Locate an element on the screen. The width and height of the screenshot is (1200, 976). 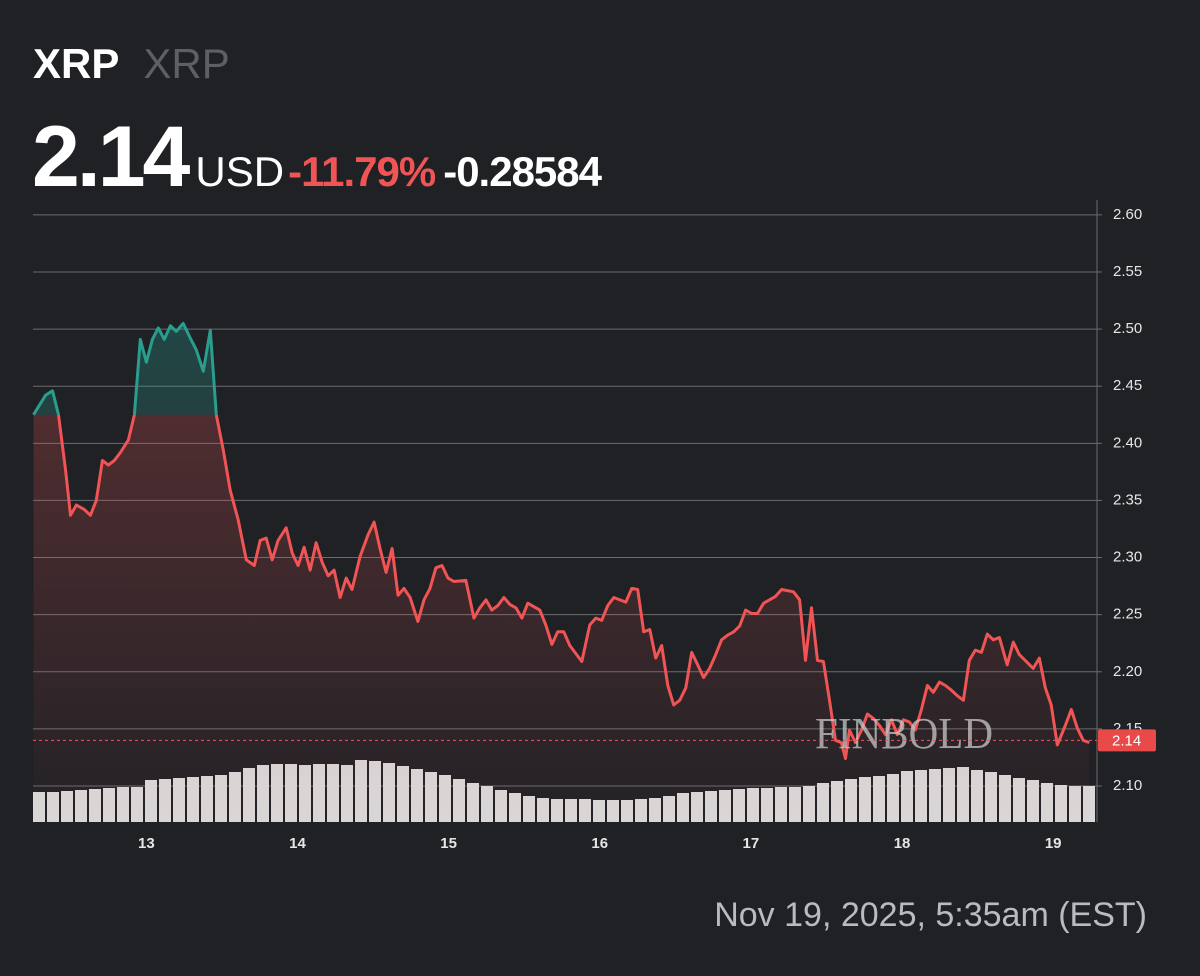
y-tick-label: 2.20 is located at coordinates (1127, 671).